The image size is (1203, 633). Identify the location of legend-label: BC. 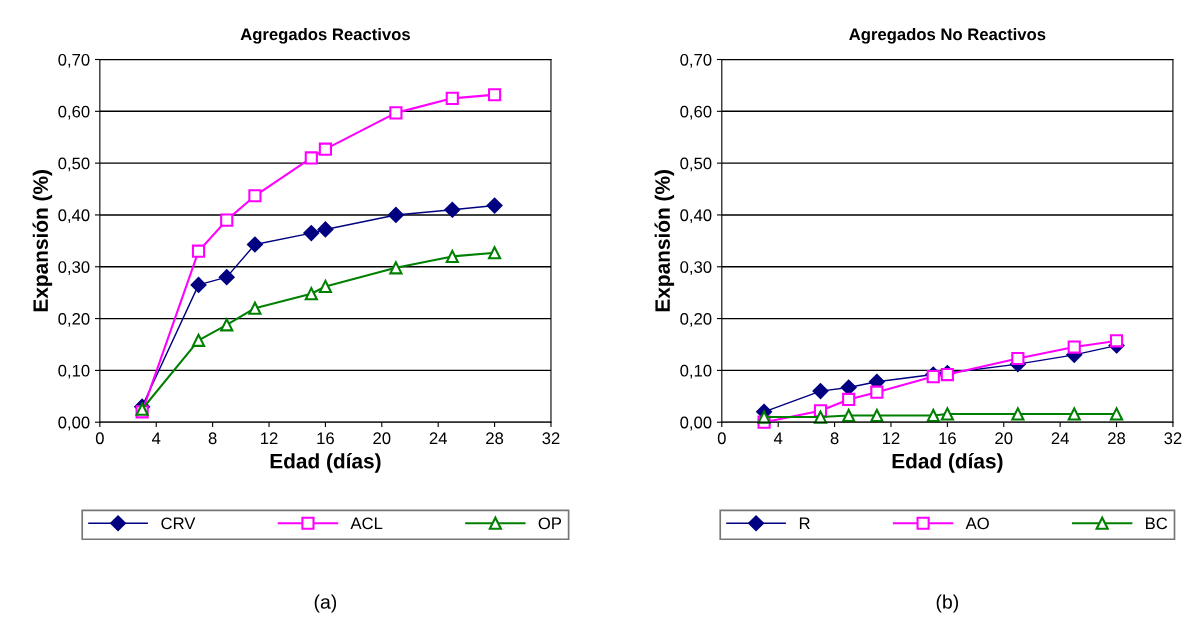
(1157, 523).